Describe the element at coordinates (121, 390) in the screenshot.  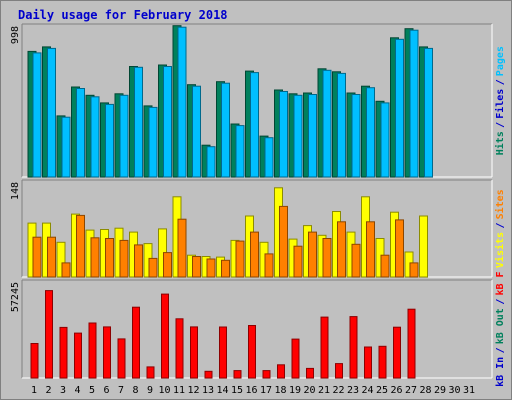
I see `x-tick-7: 7` at that location.